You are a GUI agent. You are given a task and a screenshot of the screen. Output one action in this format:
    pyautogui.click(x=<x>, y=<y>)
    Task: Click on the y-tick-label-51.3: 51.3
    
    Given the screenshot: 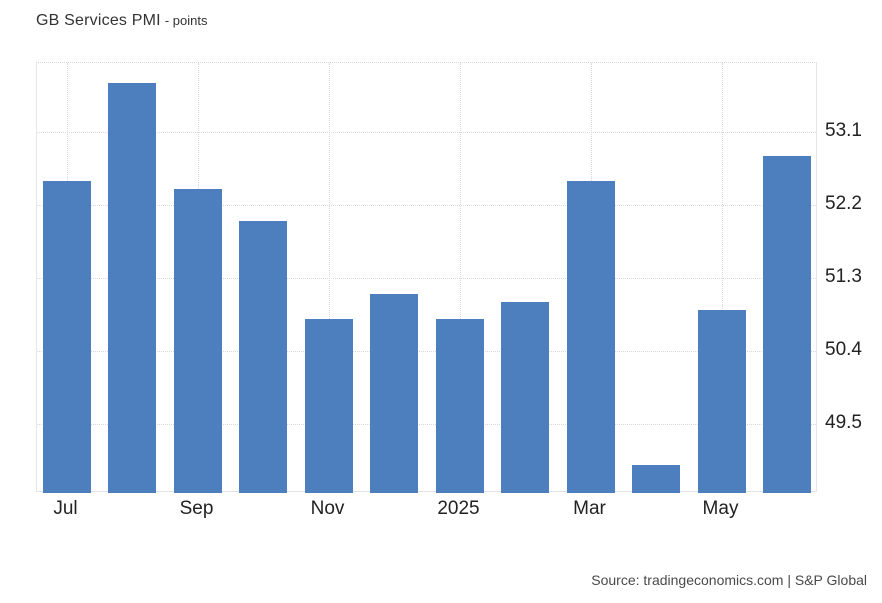 What is the action you would take?
    pyautogui.click(x=843, y=276)
    